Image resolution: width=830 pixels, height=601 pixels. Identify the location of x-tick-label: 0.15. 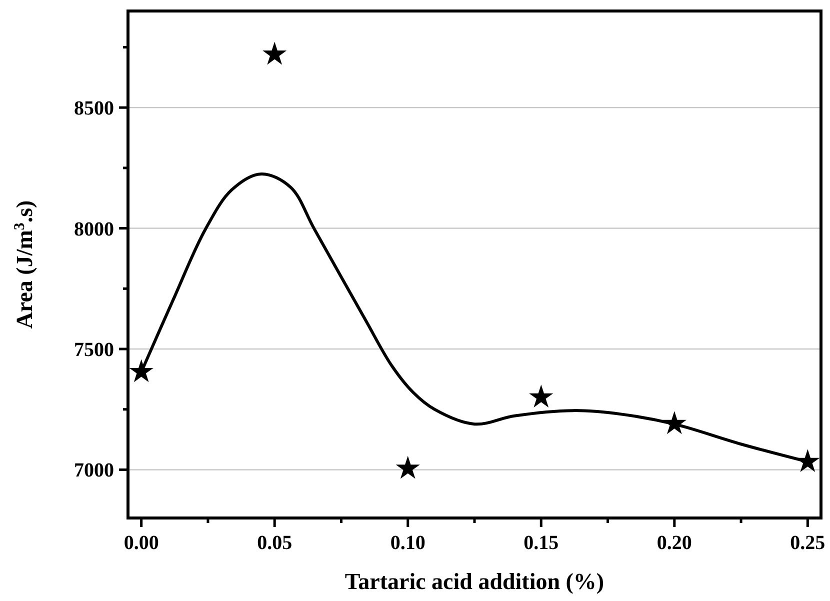
(541, 543).